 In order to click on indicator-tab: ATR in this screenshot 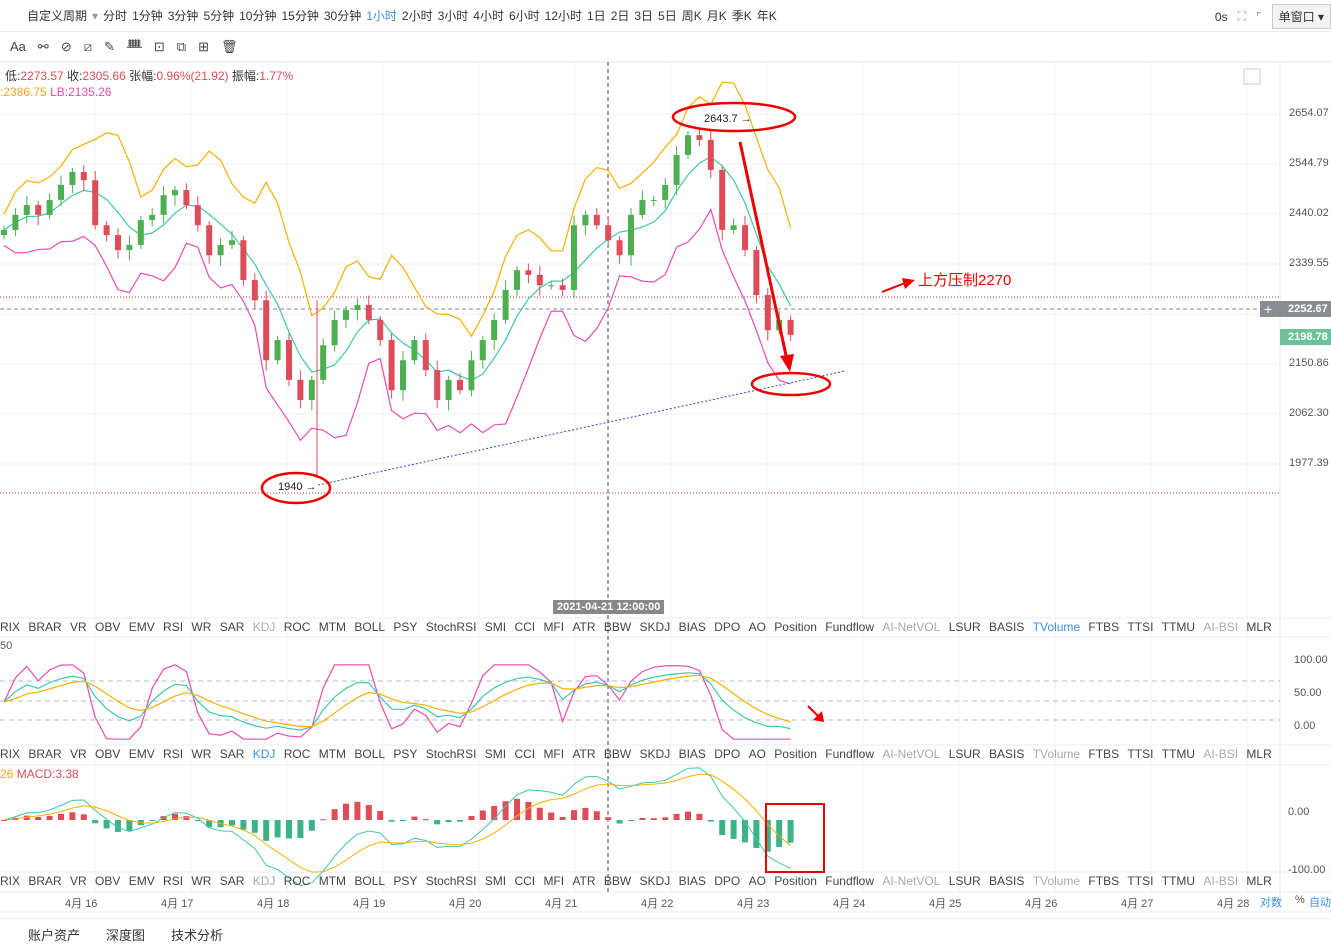, I will do `click(584, 627)`.